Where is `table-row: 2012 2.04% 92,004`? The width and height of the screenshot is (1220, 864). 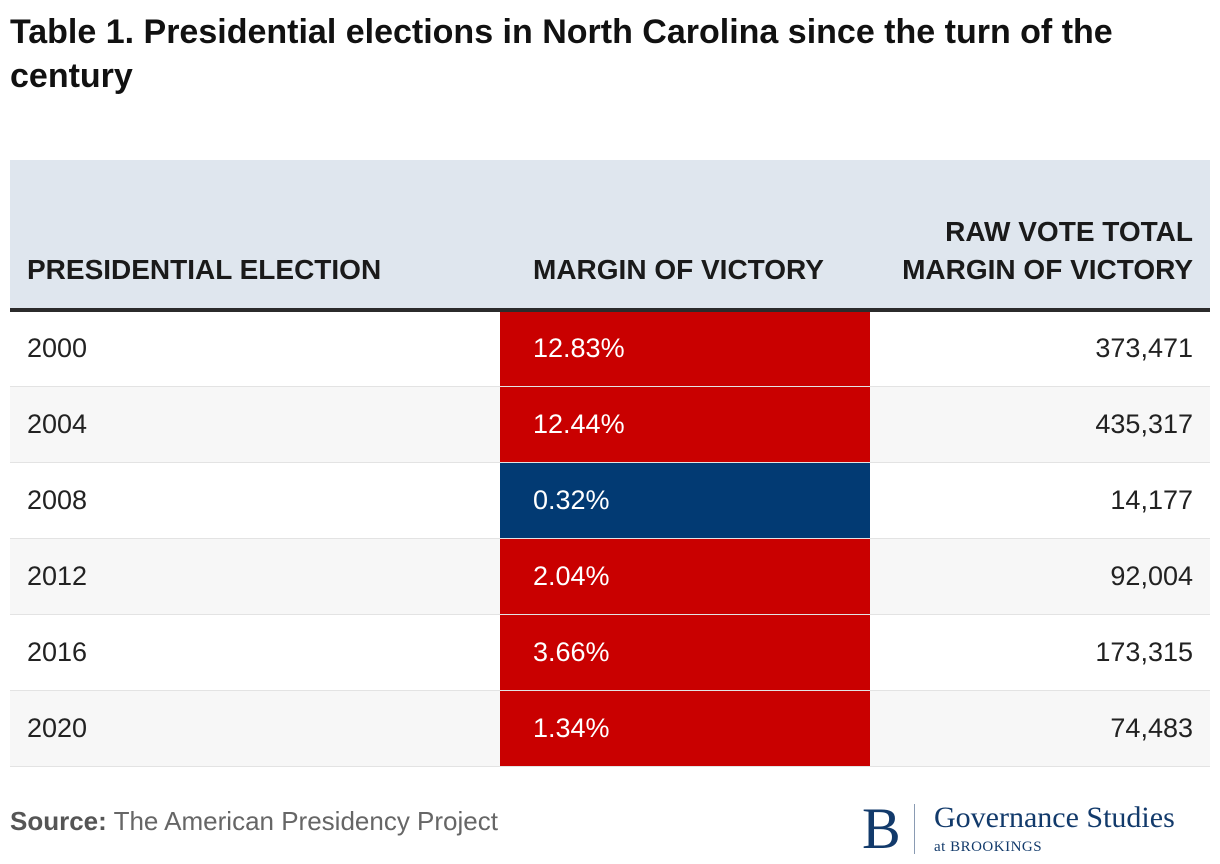 table-row: 2012 2.04% 92,004 is located at coordinates (610, 576).